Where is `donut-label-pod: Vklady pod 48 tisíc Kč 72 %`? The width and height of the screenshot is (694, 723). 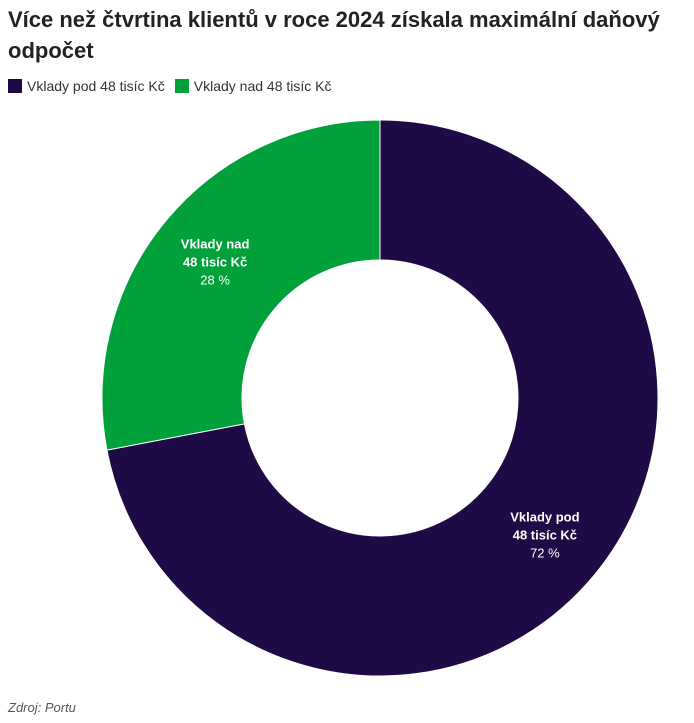
donut-label-pod: Vklady pod 48 tisíc Kč 72 % is located at coordinates (544, 534).